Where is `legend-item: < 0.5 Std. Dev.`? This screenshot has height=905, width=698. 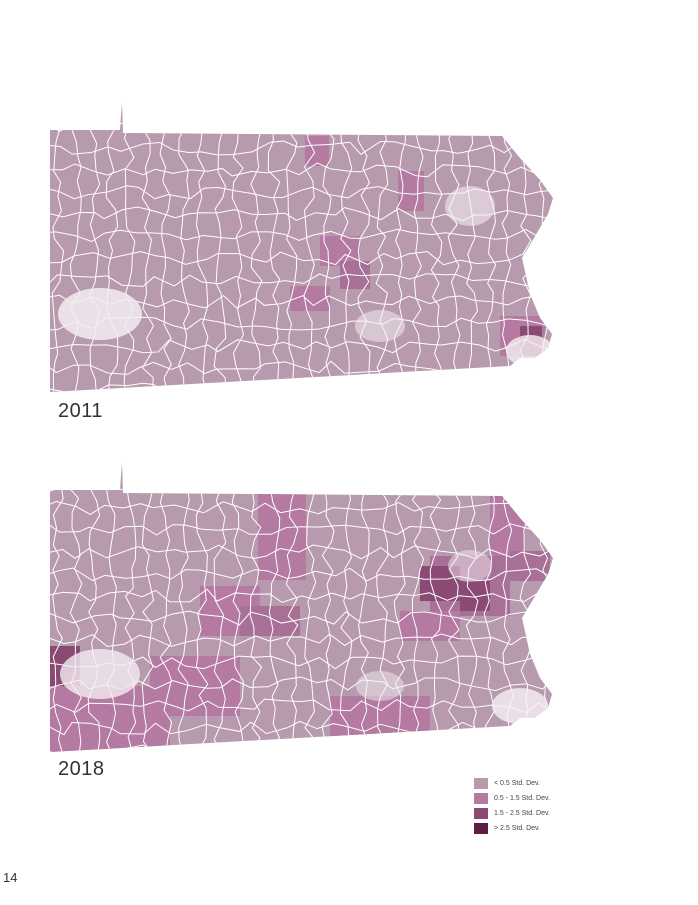
legend-item: < 0.5 Std. Dev. is located at coordinates (534, 783).